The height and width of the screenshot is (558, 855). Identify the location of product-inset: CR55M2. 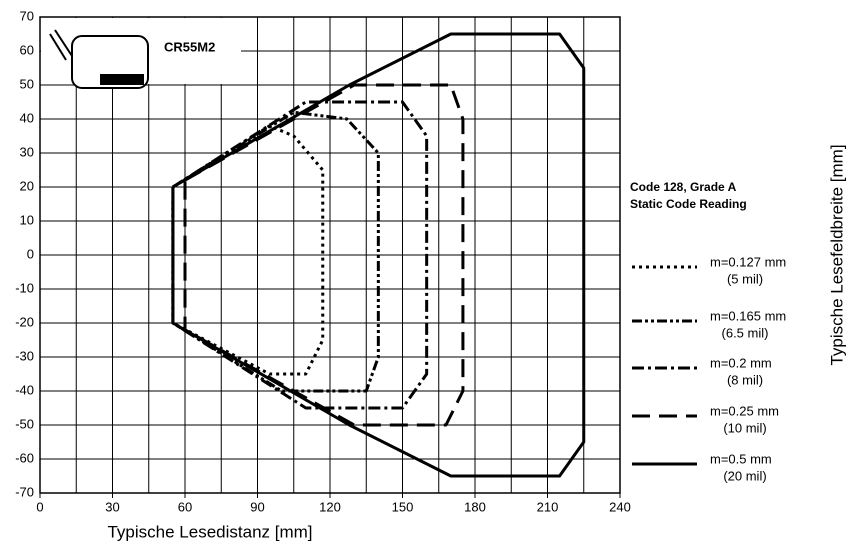
(141, 53).